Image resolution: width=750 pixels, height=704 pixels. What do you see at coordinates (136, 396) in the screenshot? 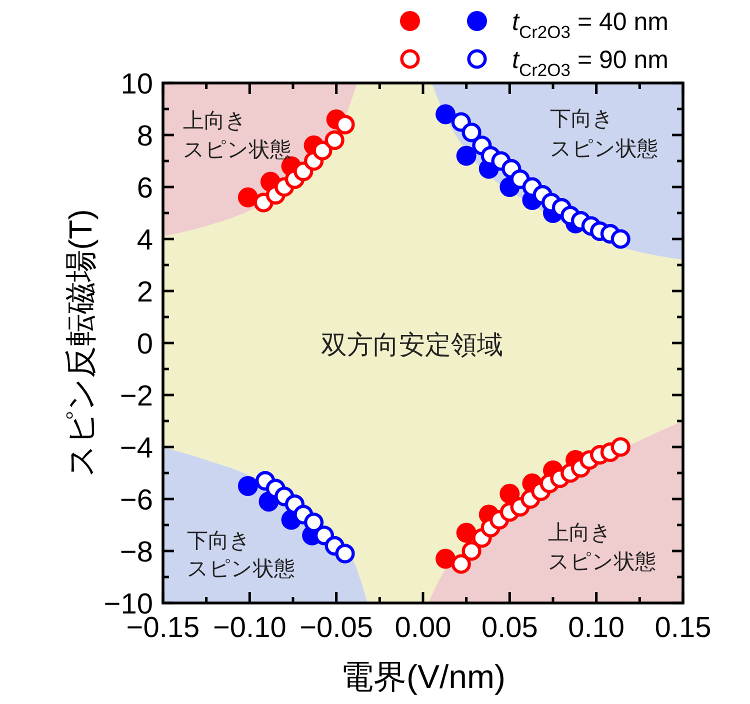
I see `y-tick-label: −2` at bounding box center [136, 396].